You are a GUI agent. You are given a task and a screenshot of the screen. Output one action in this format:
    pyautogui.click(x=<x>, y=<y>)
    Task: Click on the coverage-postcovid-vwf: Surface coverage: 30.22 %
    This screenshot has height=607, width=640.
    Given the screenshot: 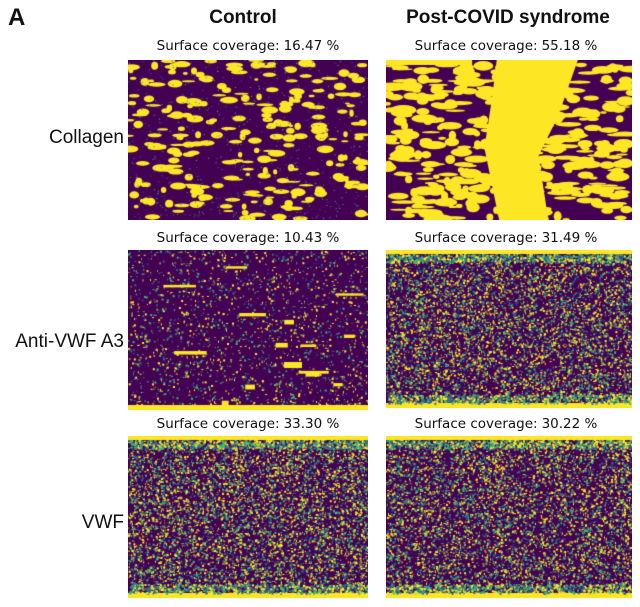 What is the action you would take?
    pyautogui.click(x=506, y=424)
    